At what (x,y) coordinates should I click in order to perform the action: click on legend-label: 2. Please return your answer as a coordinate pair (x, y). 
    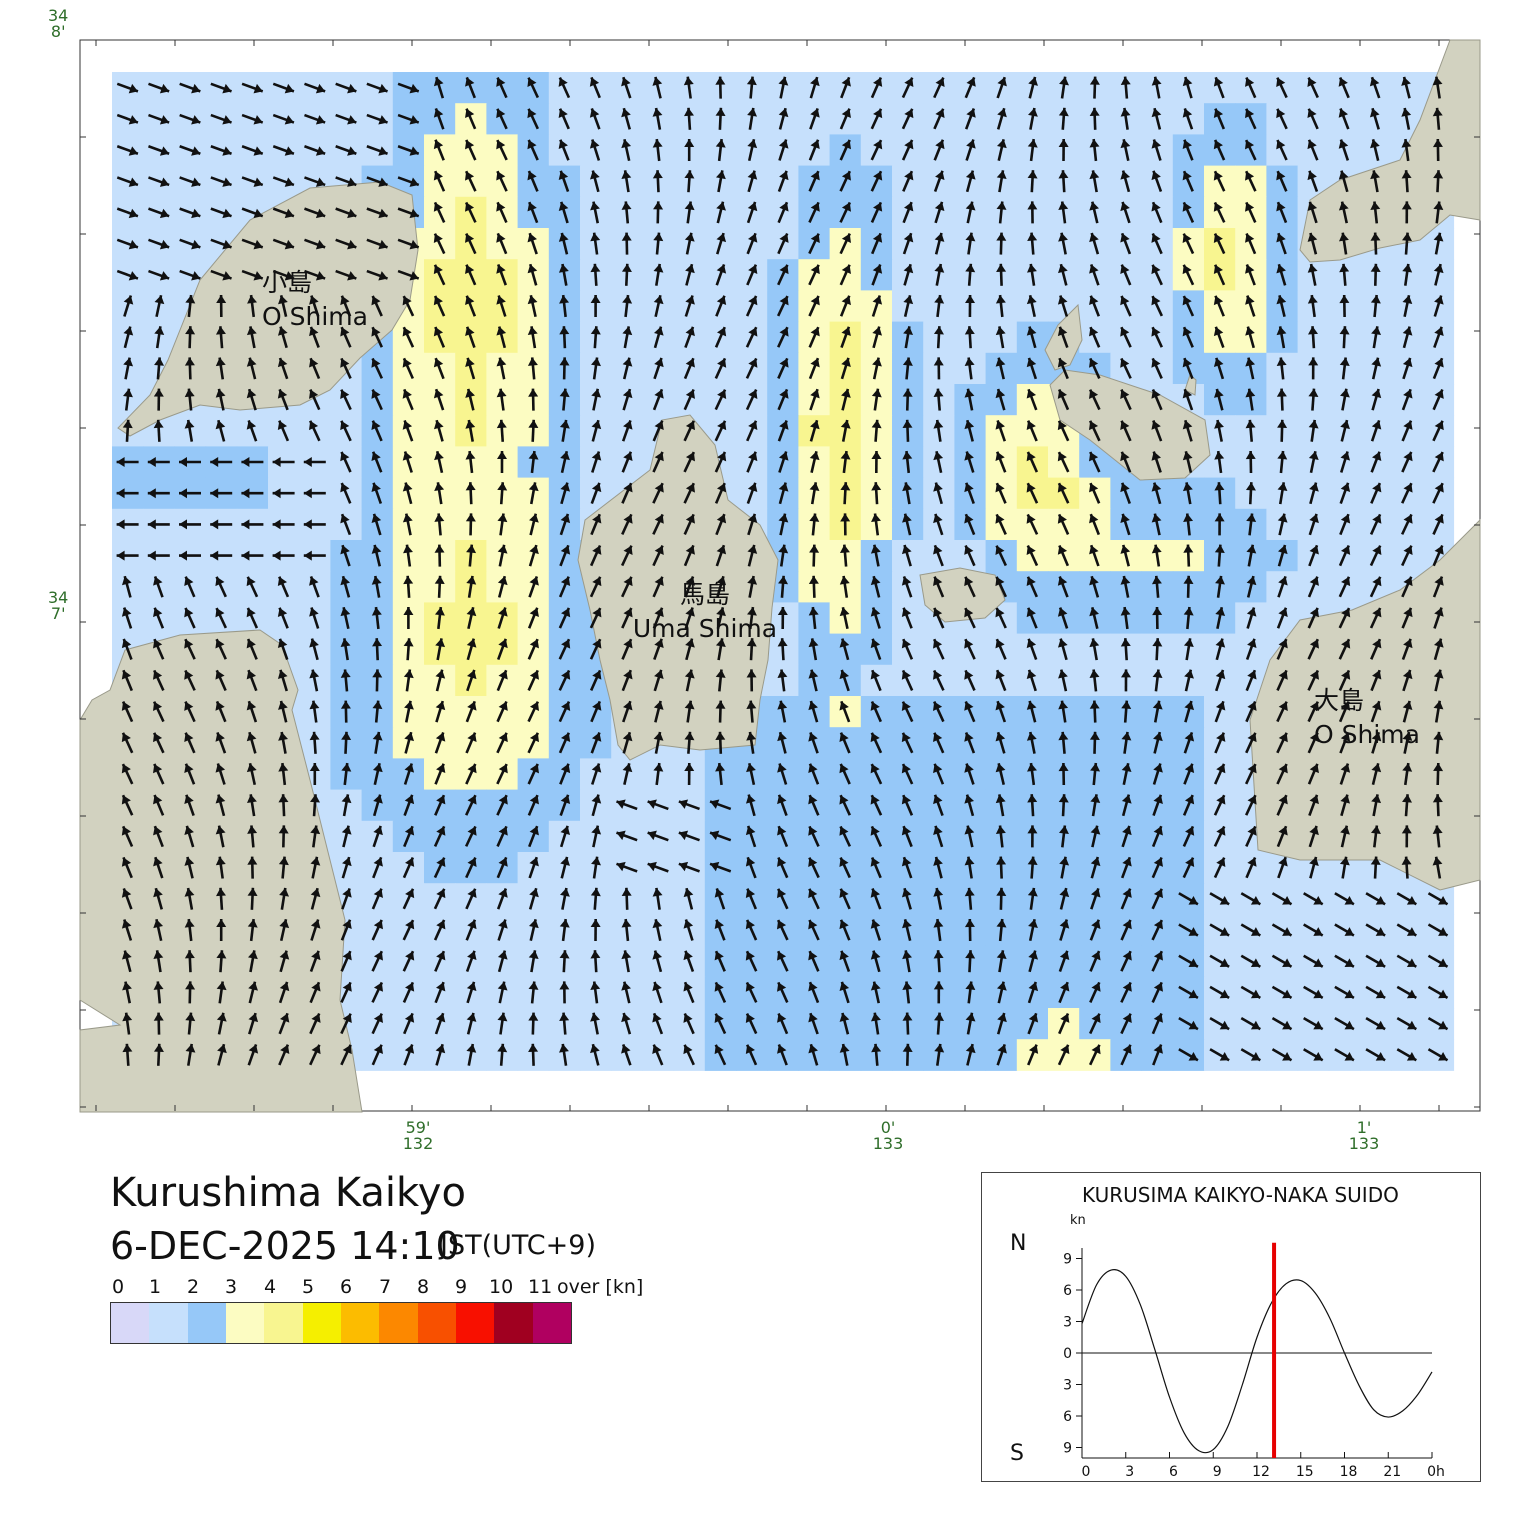
    Looking at the image, I should click on (193, 1287).